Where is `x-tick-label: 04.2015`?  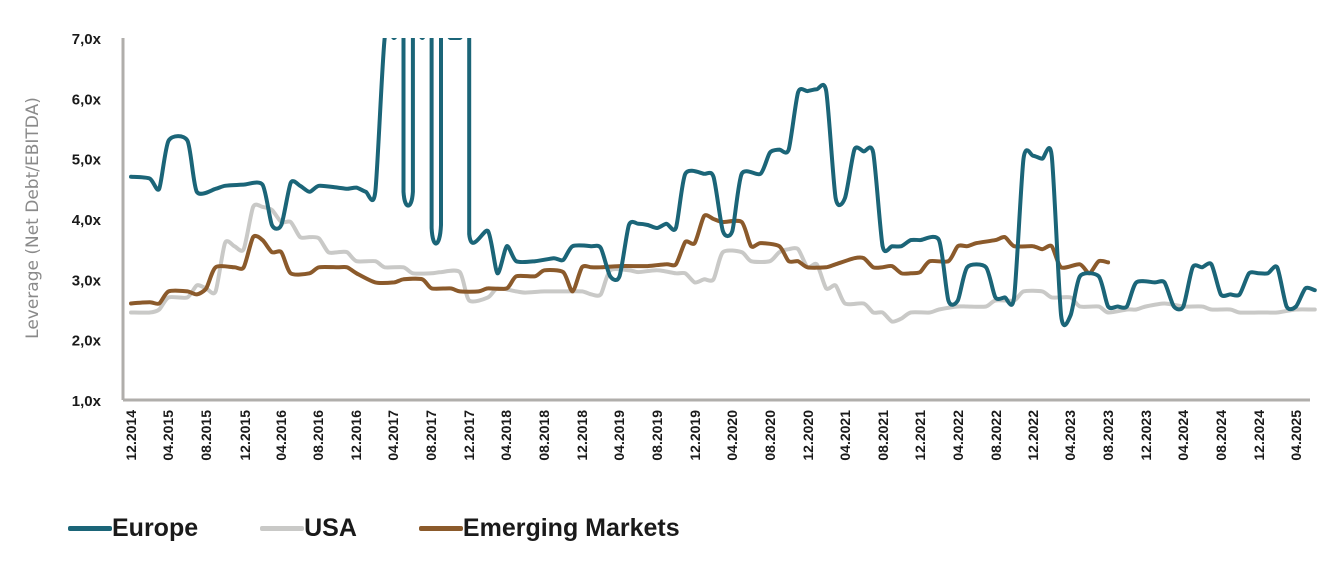
x-tick-label: 04.2015 is located at coordinates (168, 435).